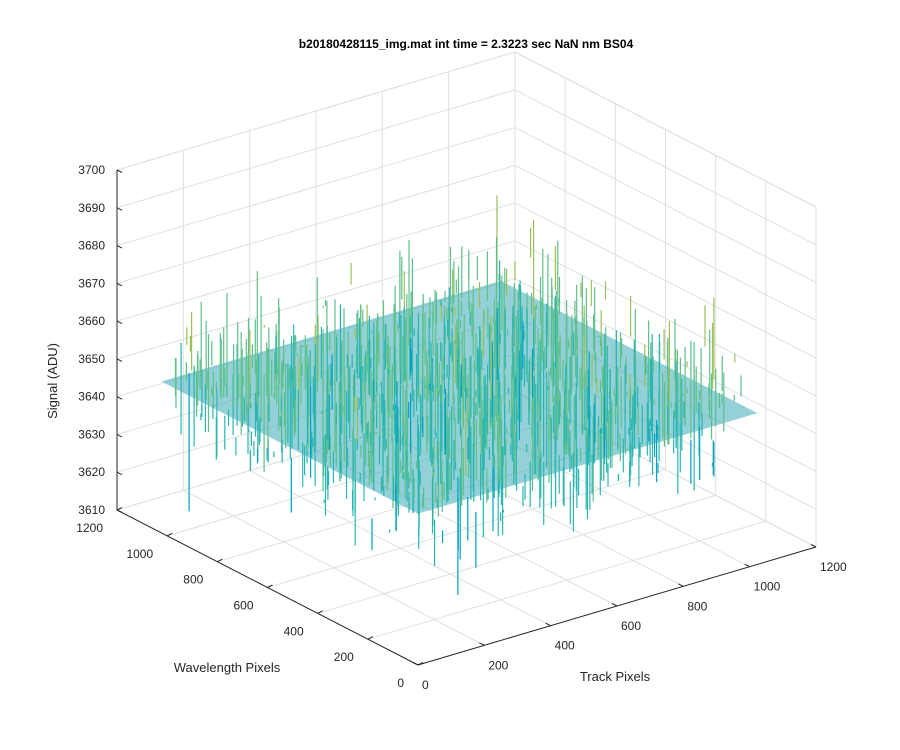 This screenshot has height=750, width=900. I want to click on x-tick-label: 200, so click(498, 665).